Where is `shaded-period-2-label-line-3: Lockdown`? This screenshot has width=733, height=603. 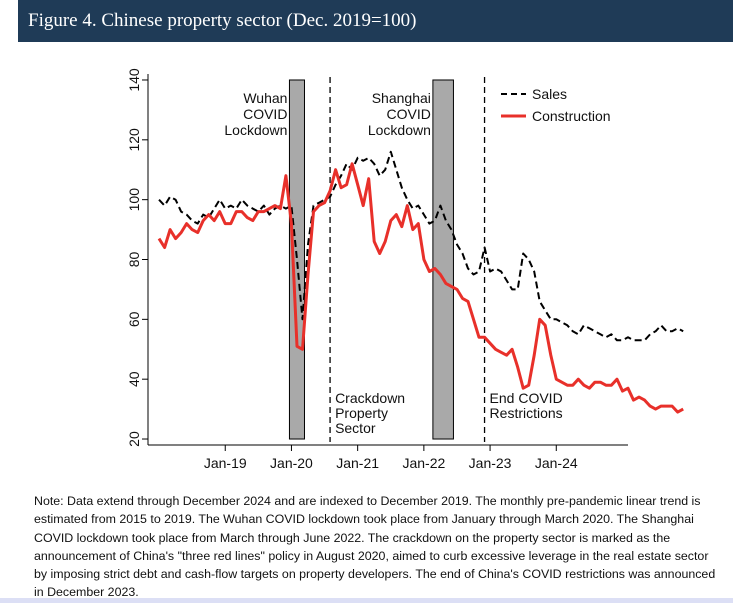
shaded-period-2-label-line-3: Lockdown is located at coordinates (399, 130).